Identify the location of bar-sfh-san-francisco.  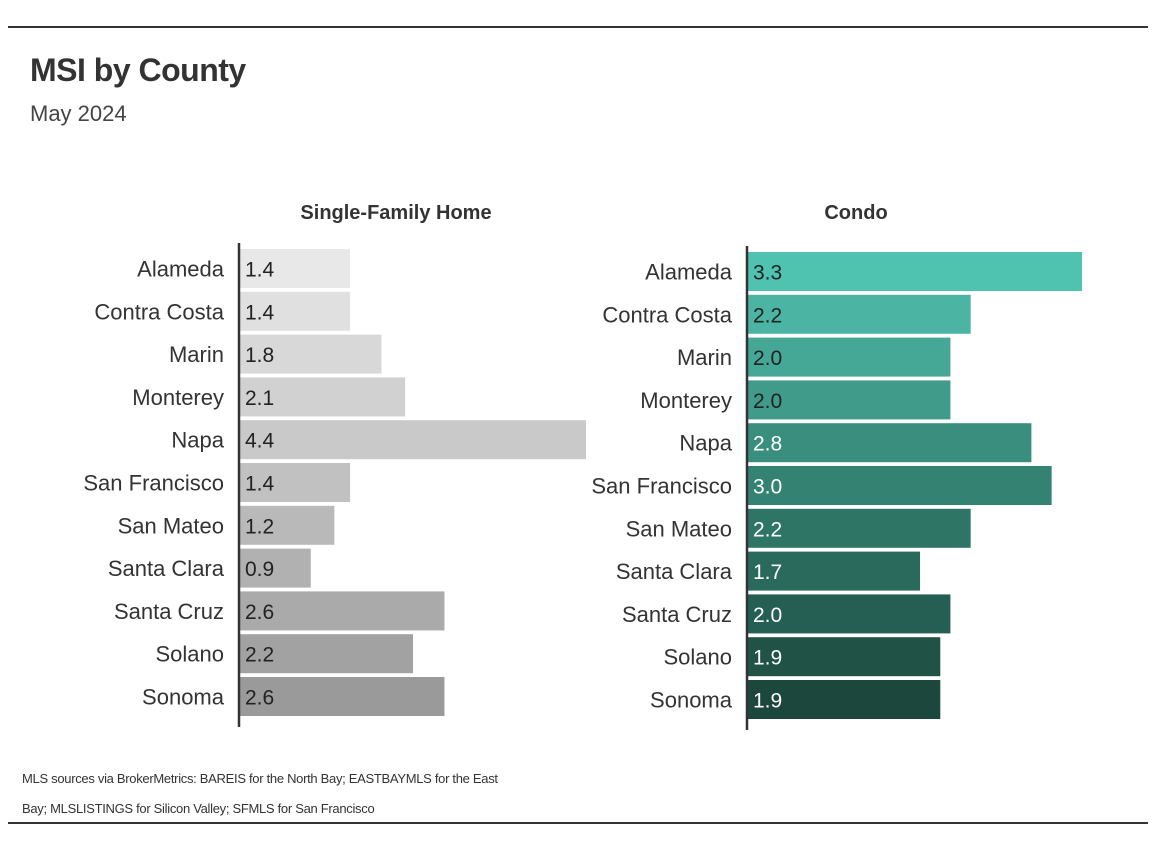
(295, 482).